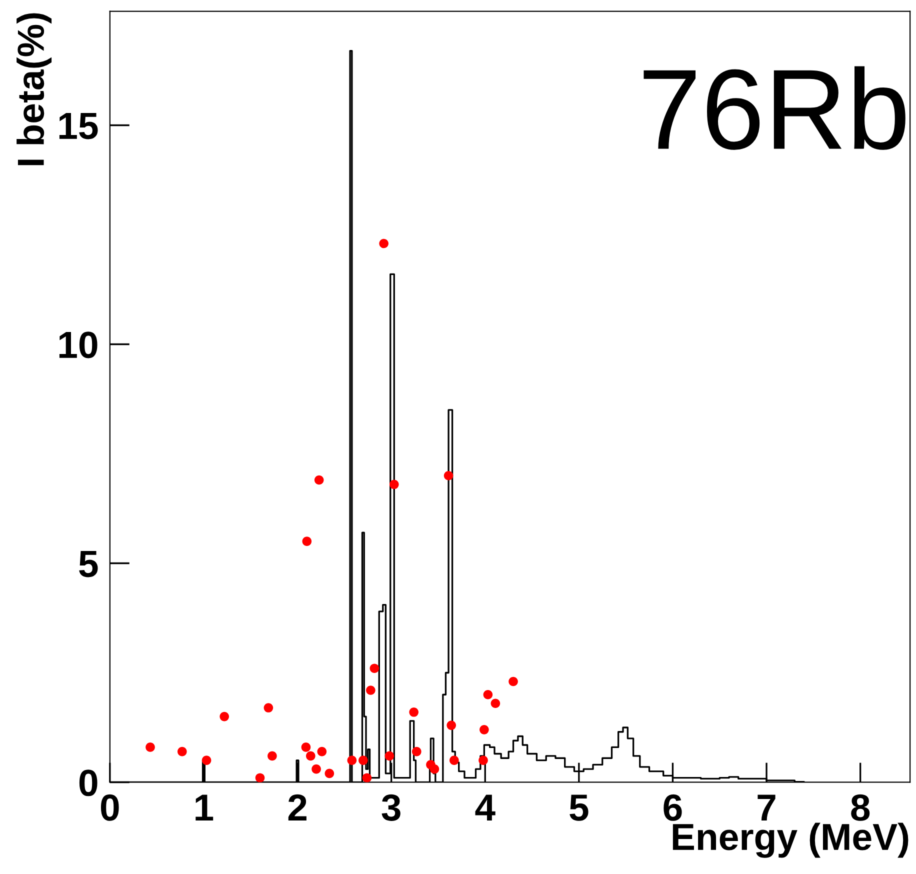  What do you see at coordinates (673, 807) in the screenshot?
I see `x-tick-label: 6` at bounding box center [673, 807].